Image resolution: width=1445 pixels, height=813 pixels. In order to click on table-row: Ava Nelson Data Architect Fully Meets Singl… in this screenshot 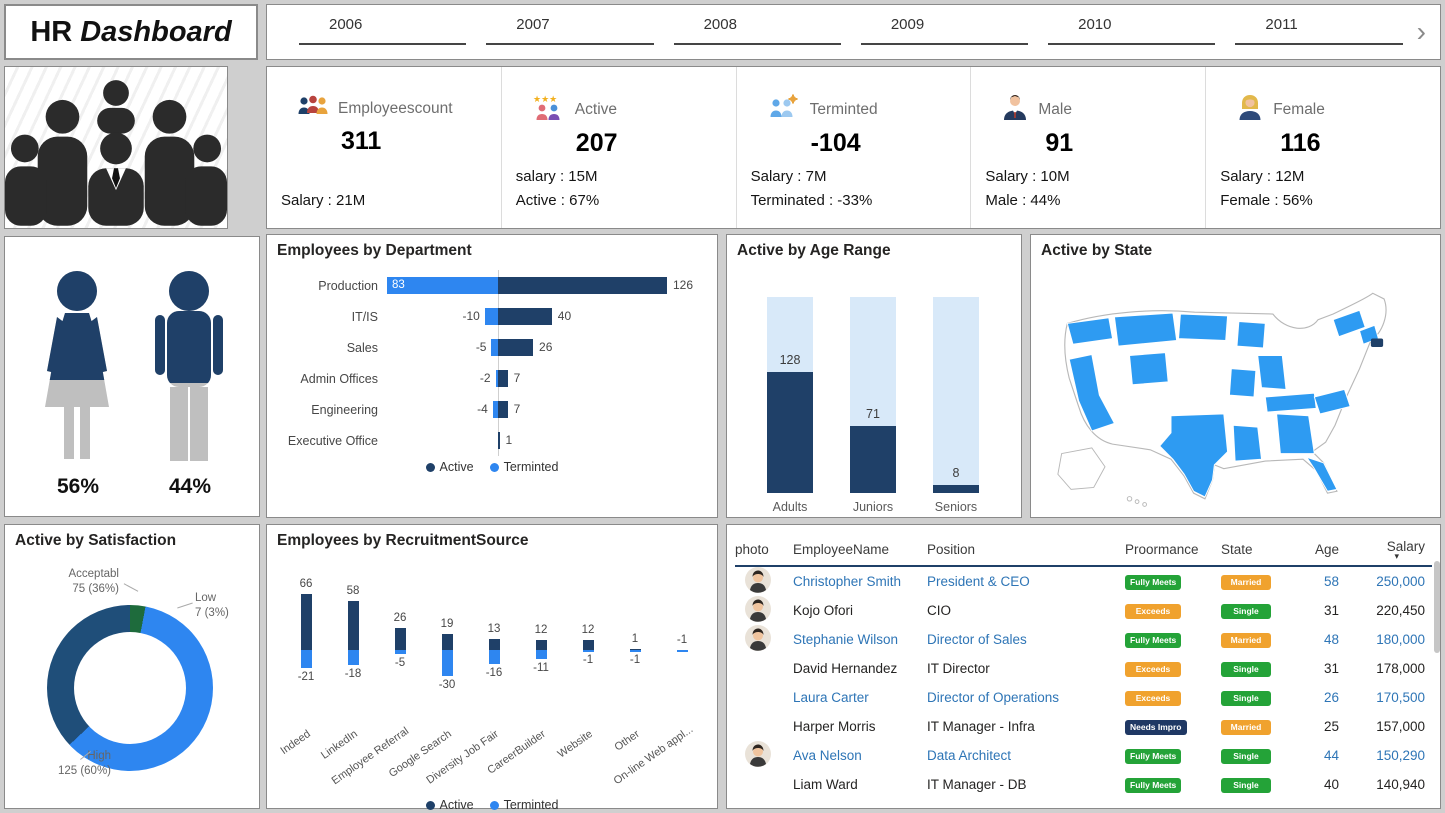, I will do `click(1083, 755)`.